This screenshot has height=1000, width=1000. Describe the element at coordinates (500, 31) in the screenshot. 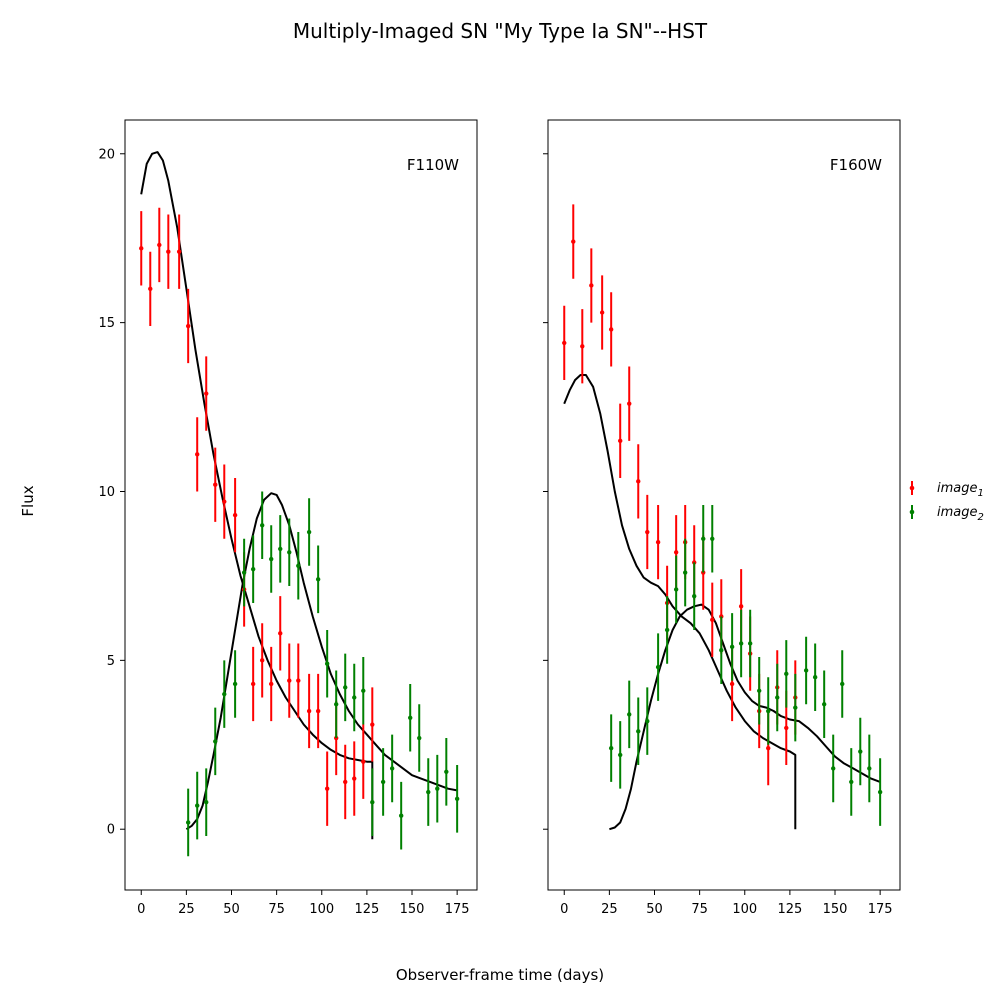

I see `chart-title: Multiply-Imaged SN "My Type Ia SN"--HST` at that location.